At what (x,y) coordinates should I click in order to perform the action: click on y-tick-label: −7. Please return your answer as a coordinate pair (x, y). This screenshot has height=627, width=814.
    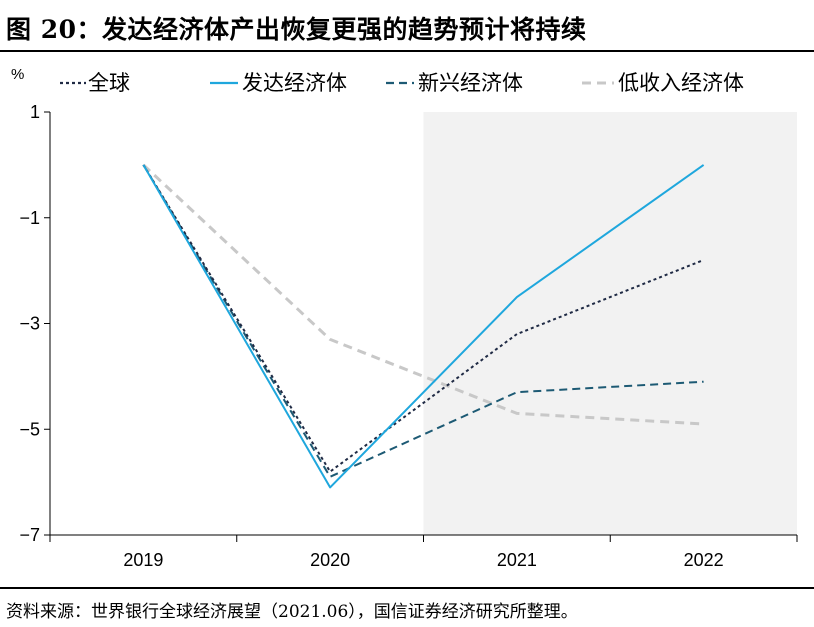
    Looking at the image, I should click on (29, 535).